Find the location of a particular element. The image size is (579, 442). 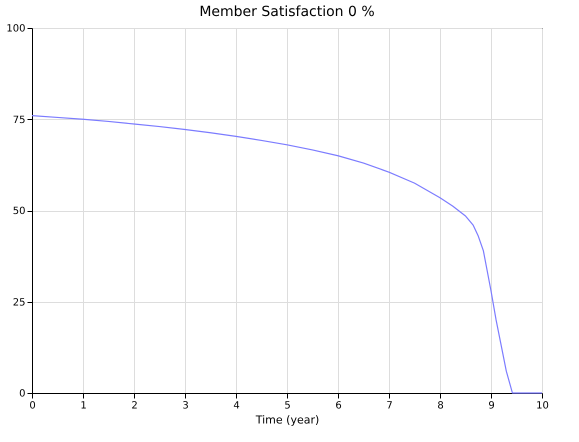

x-tick-label: 5 is located at coordinates (287, 406).